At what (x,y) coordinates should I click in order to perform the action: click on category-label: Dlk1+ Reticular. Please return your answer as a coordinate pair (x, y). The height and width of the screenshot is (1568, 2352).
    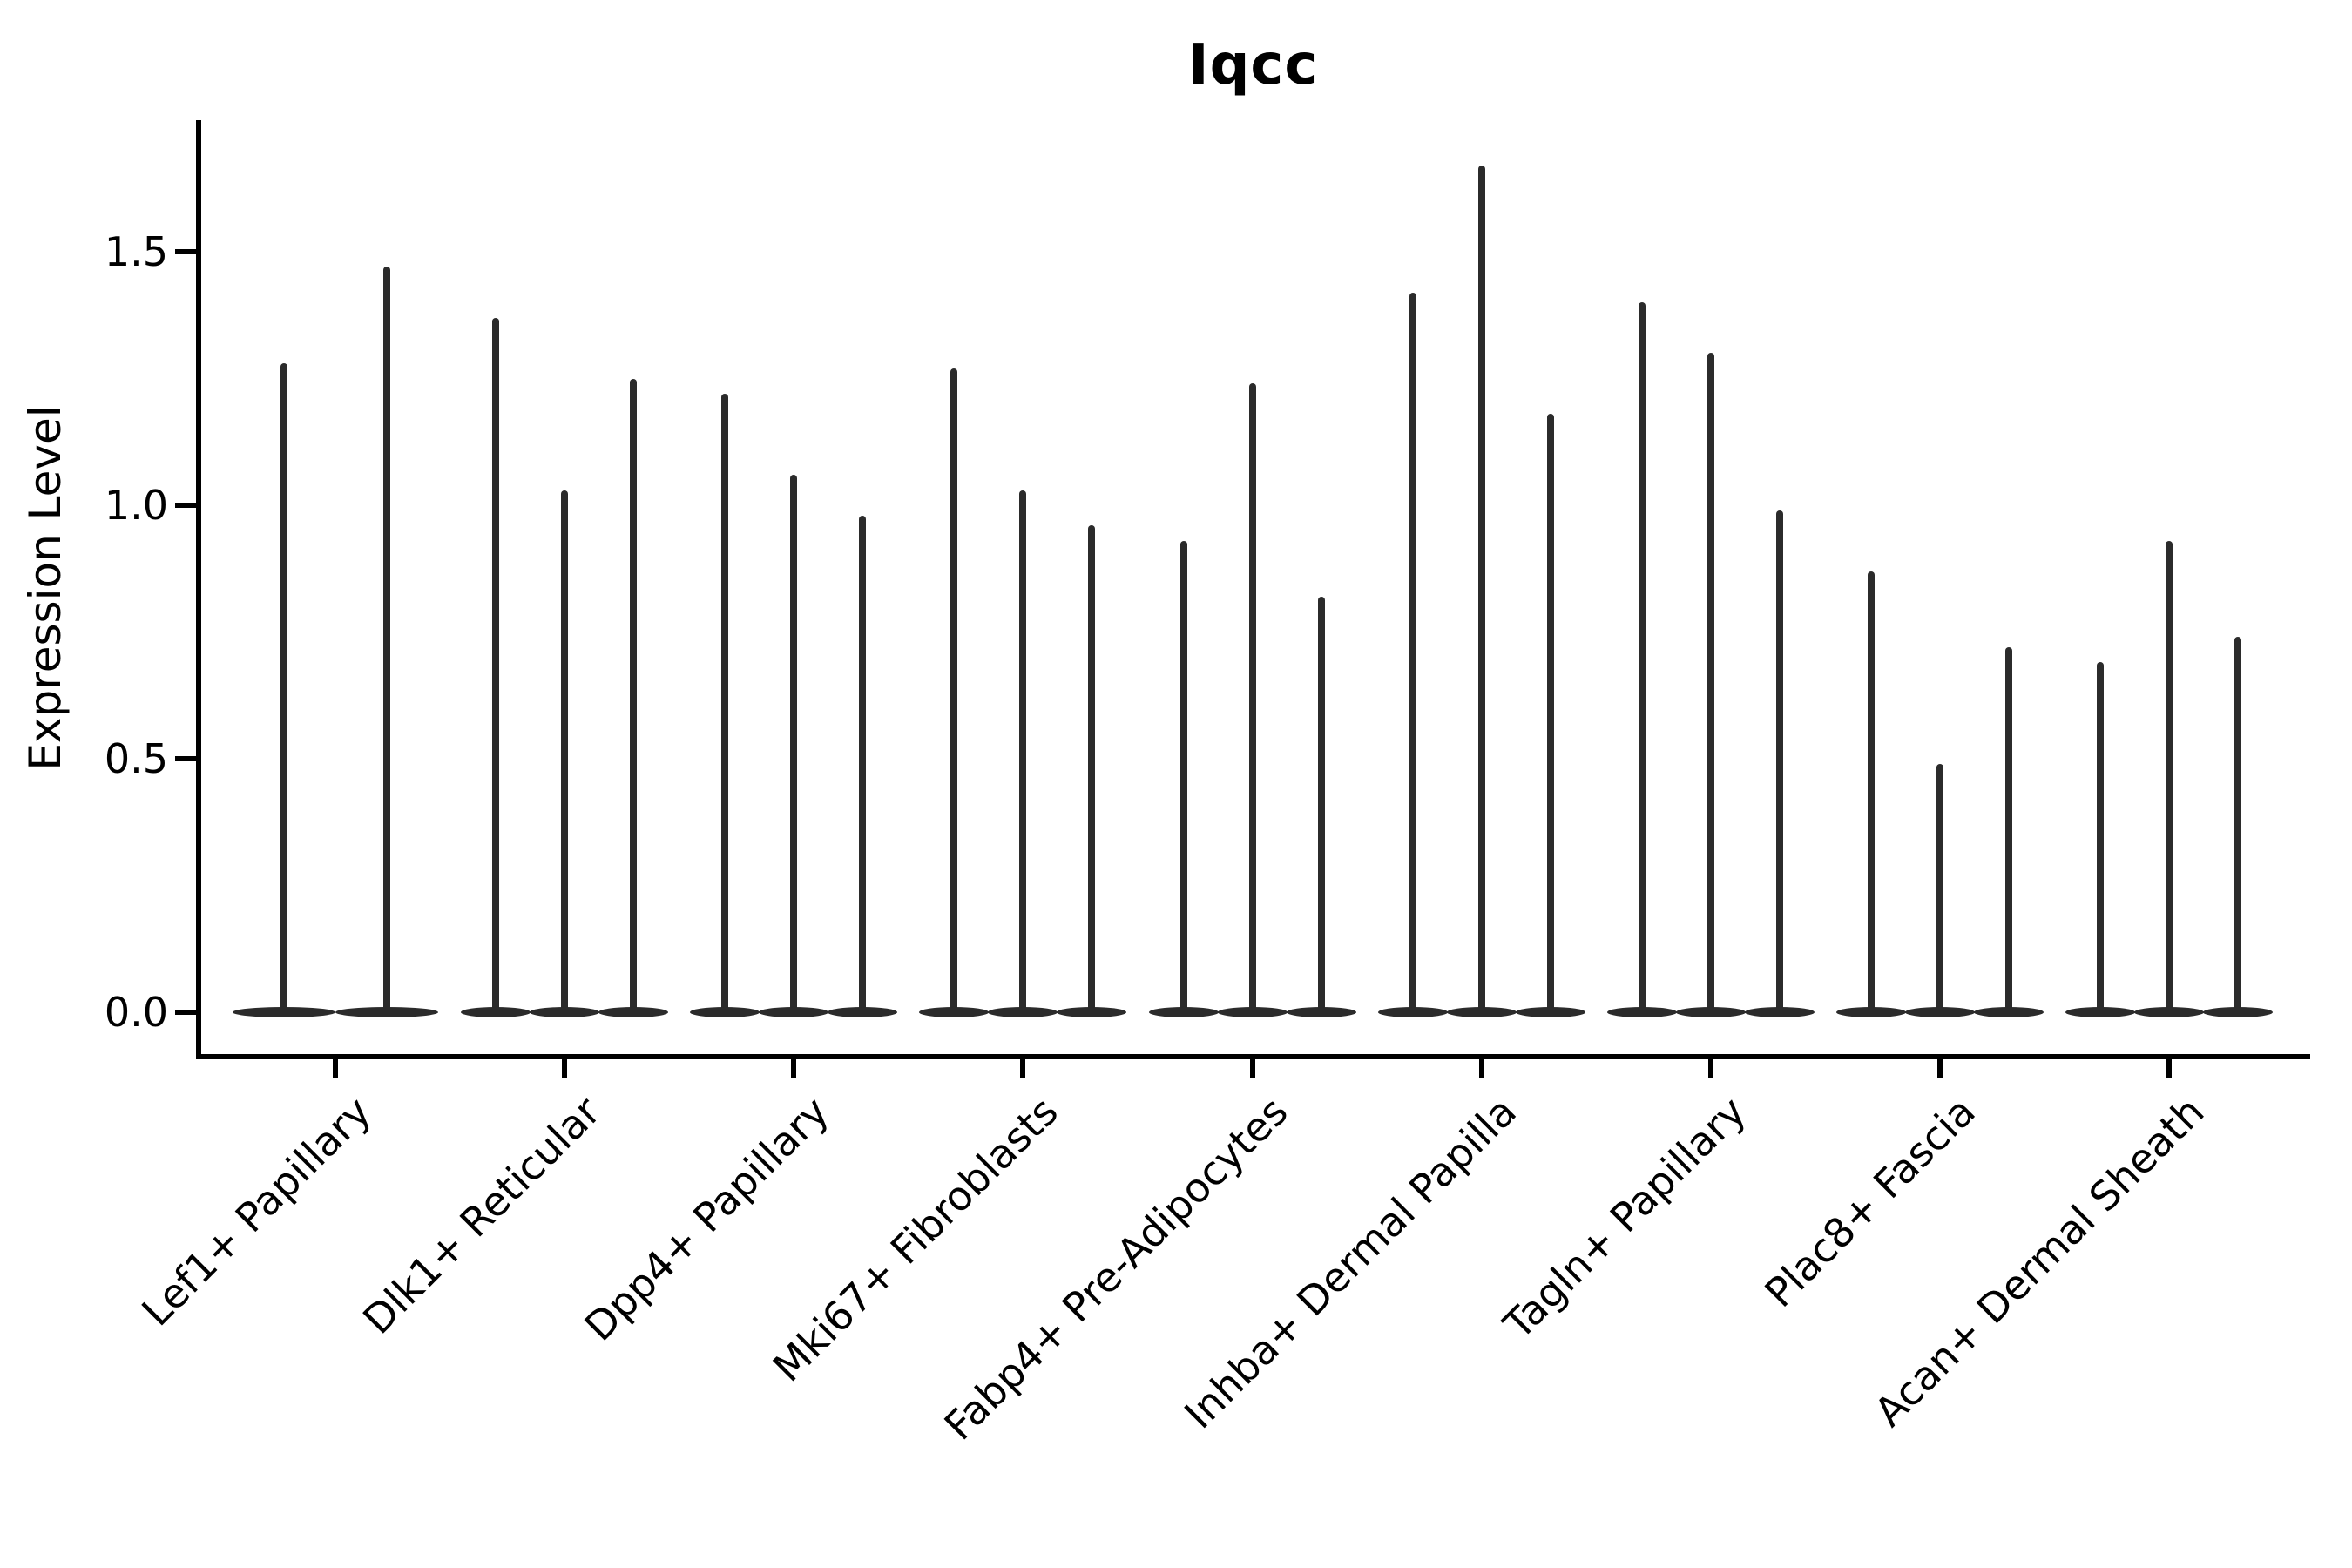
    Looking at the image, I should click on (481, 1215).